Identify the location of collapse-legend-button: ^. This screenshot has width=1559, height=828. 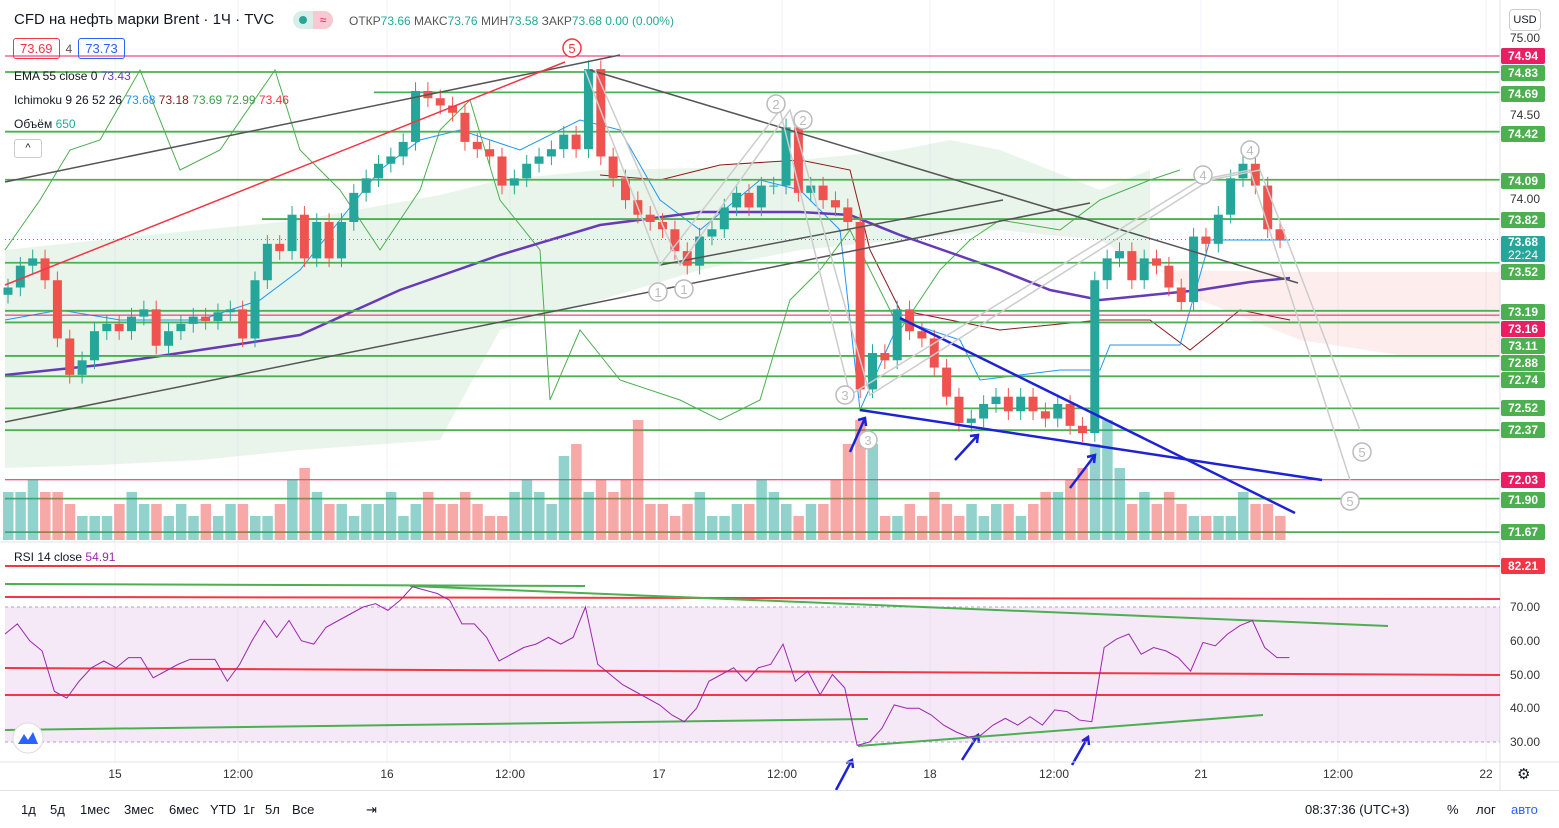
(28, 148).